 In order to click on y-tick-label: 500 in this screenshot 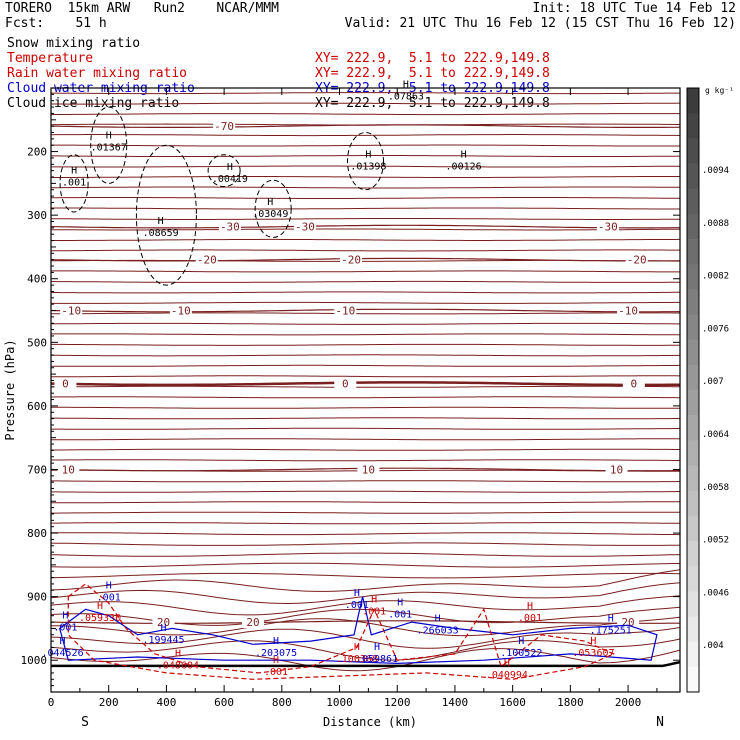, I will do `click(37, 342)`.